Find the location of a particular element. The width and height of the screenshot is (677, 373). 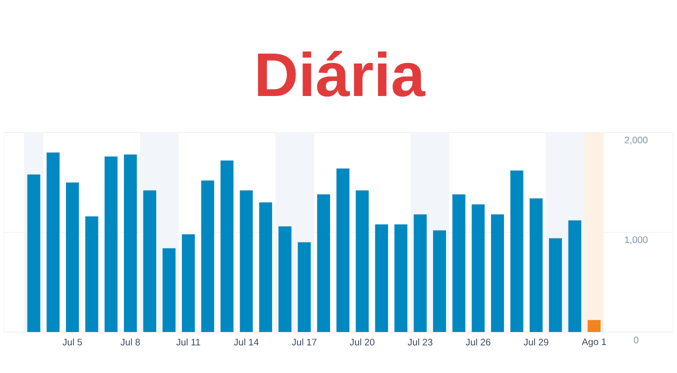

x-tick-label: Jul 29 is located at coordinates (536, 342).